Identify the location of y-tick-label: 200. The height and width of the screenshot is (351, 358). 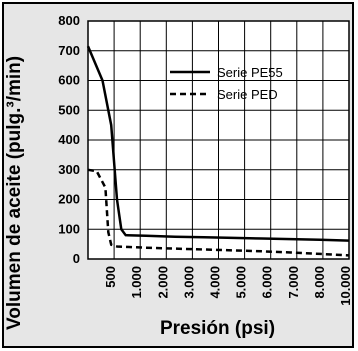
(69, 199).